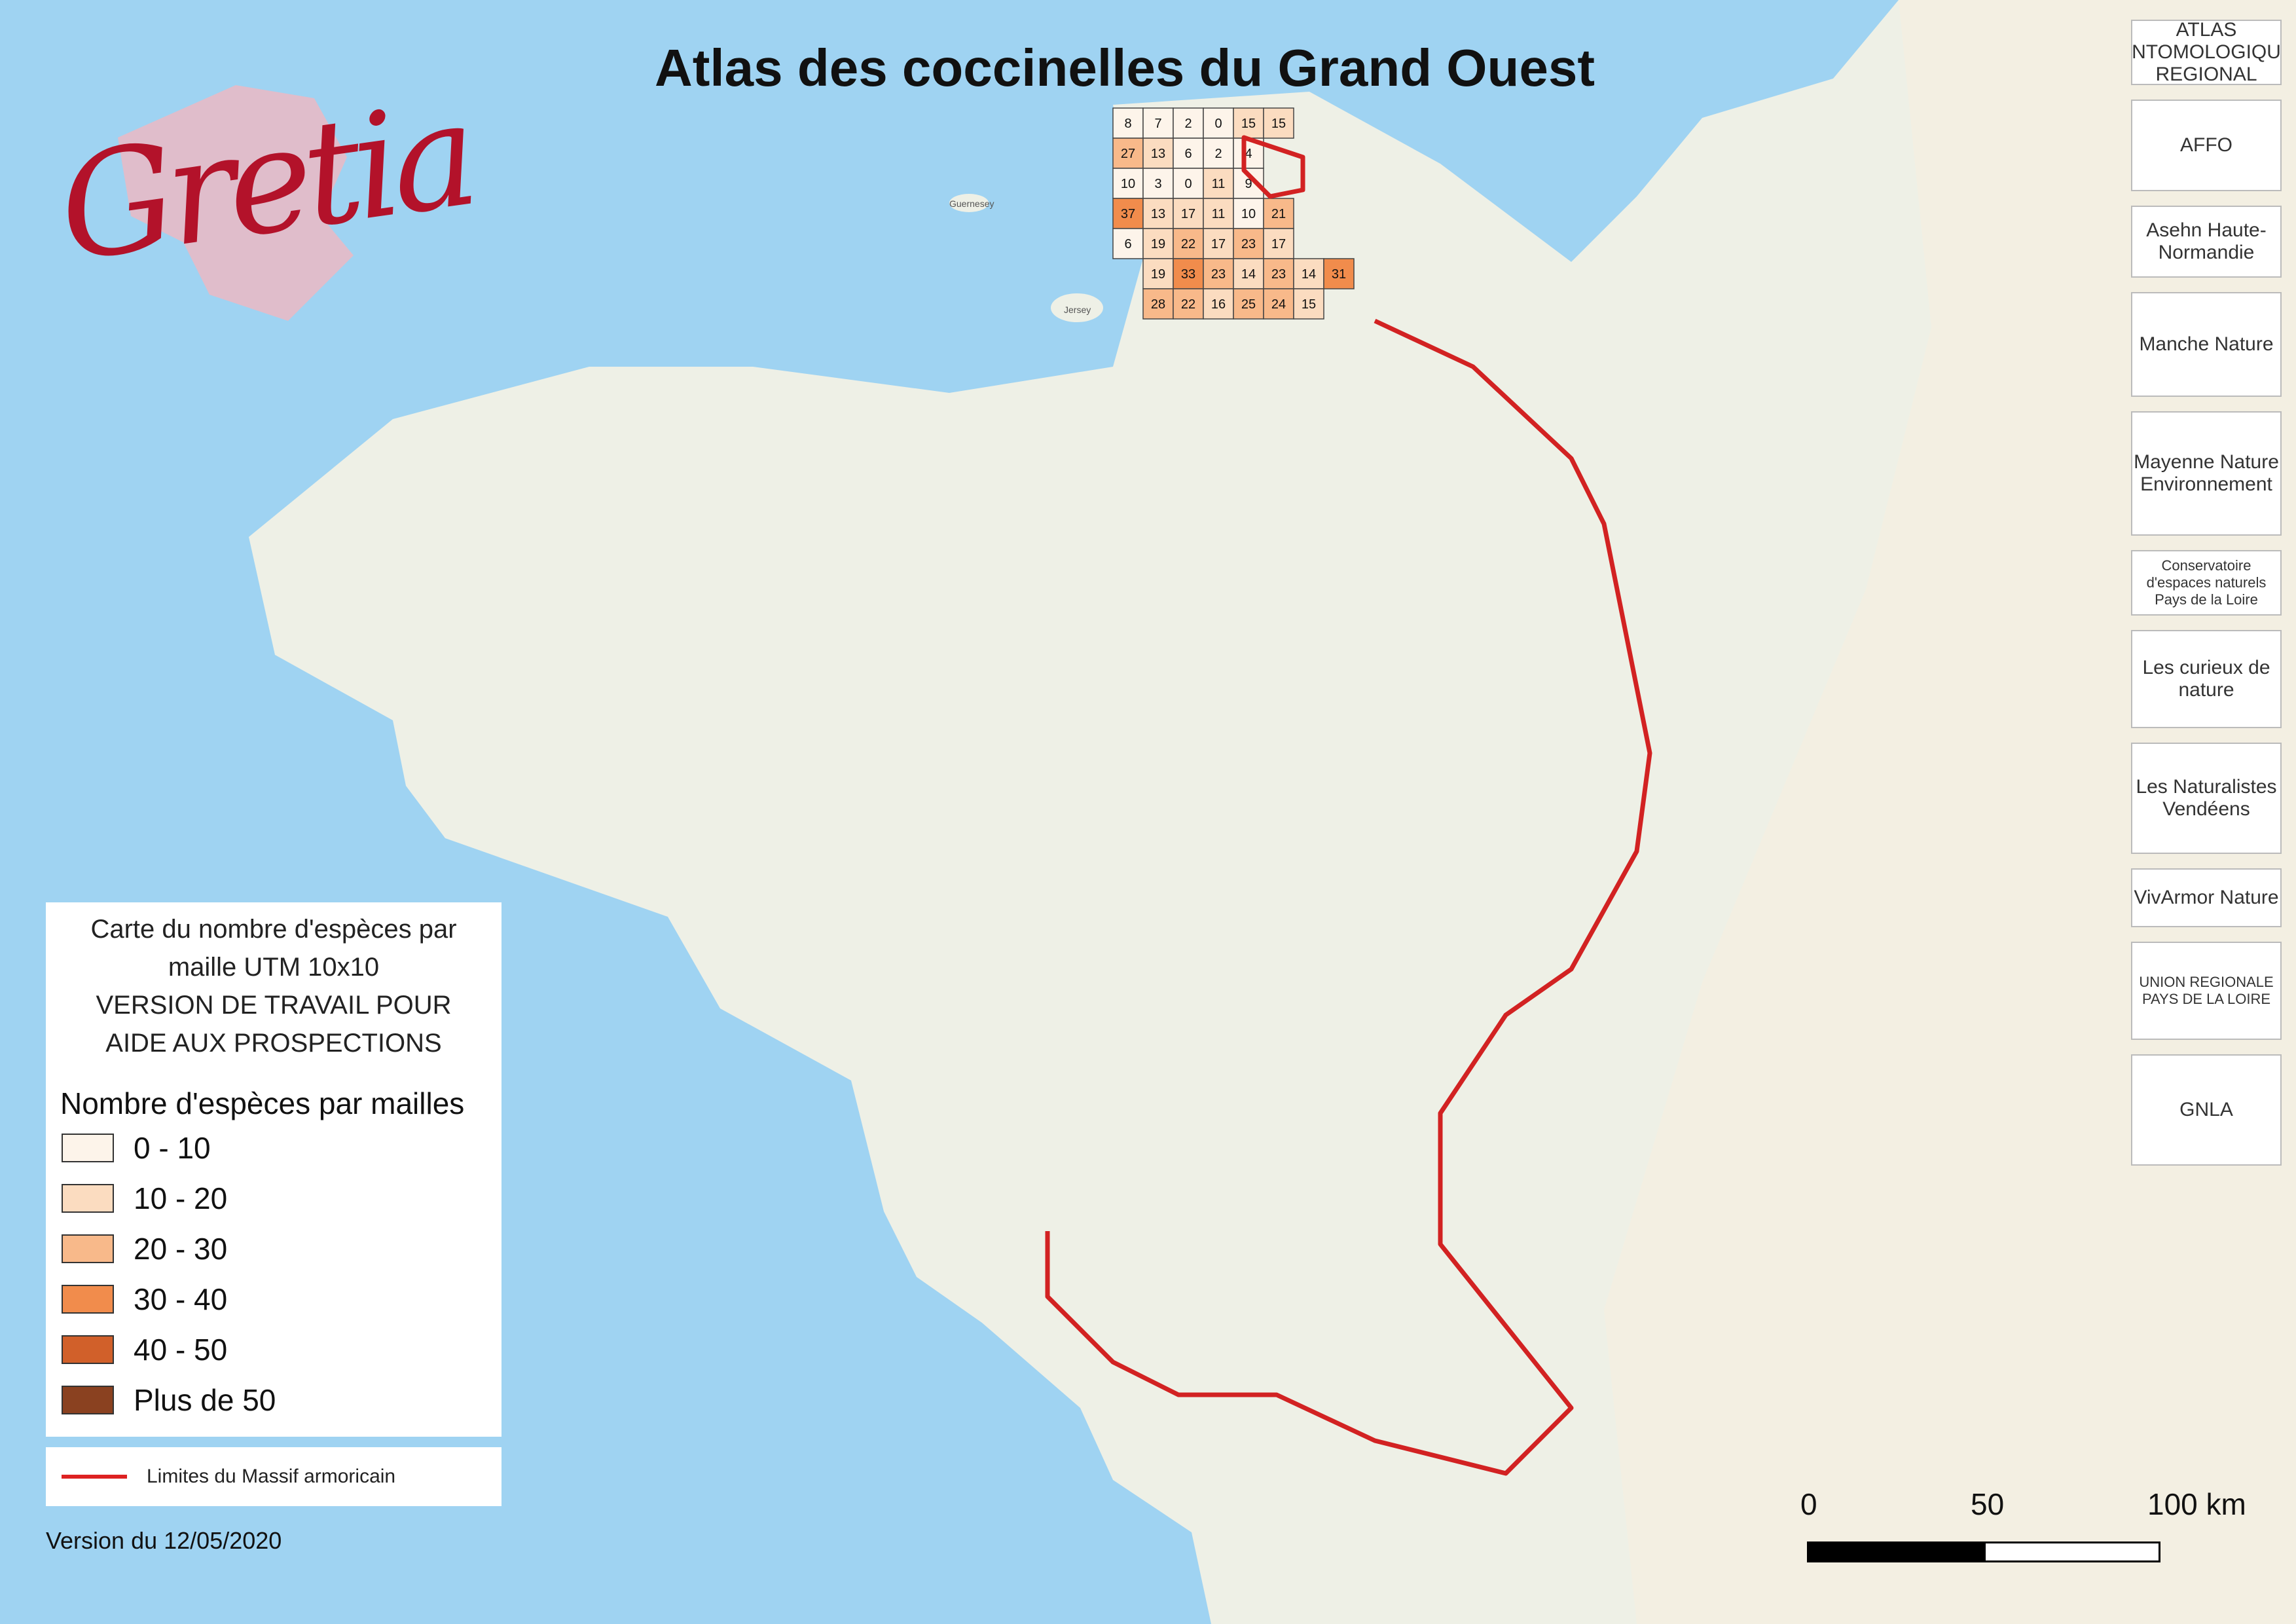  What do you see at coordinates (1248, 154) in the screenshot?
I see `grid-cell-count: 4` at bounding box center [1248, 154].